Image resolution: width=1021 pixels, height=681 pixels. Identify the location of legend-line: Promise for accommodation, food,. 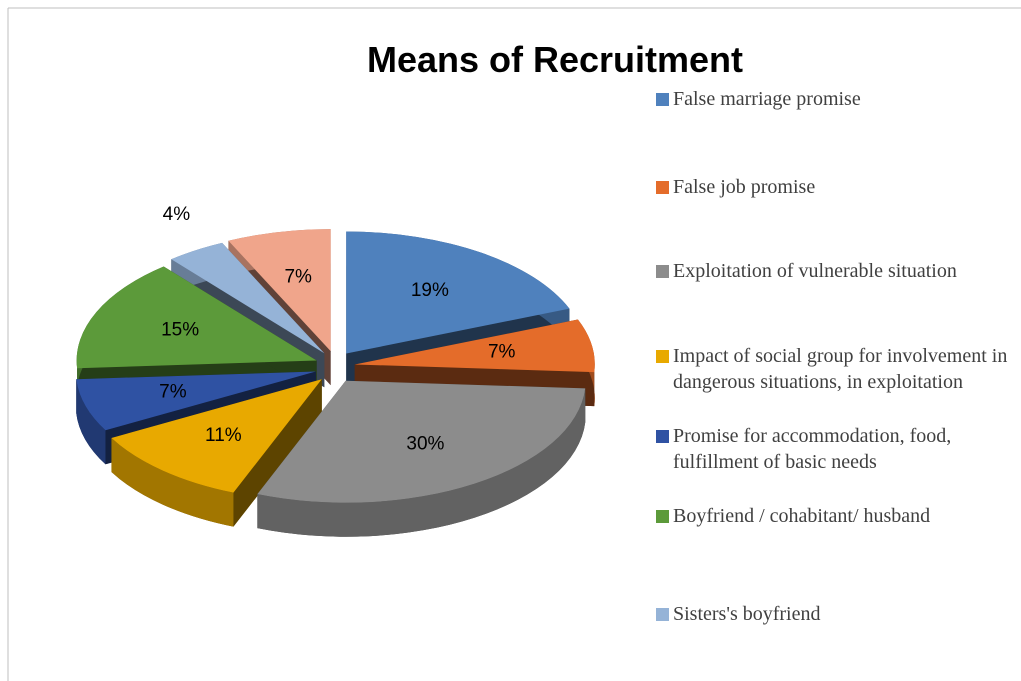
(812, 436).